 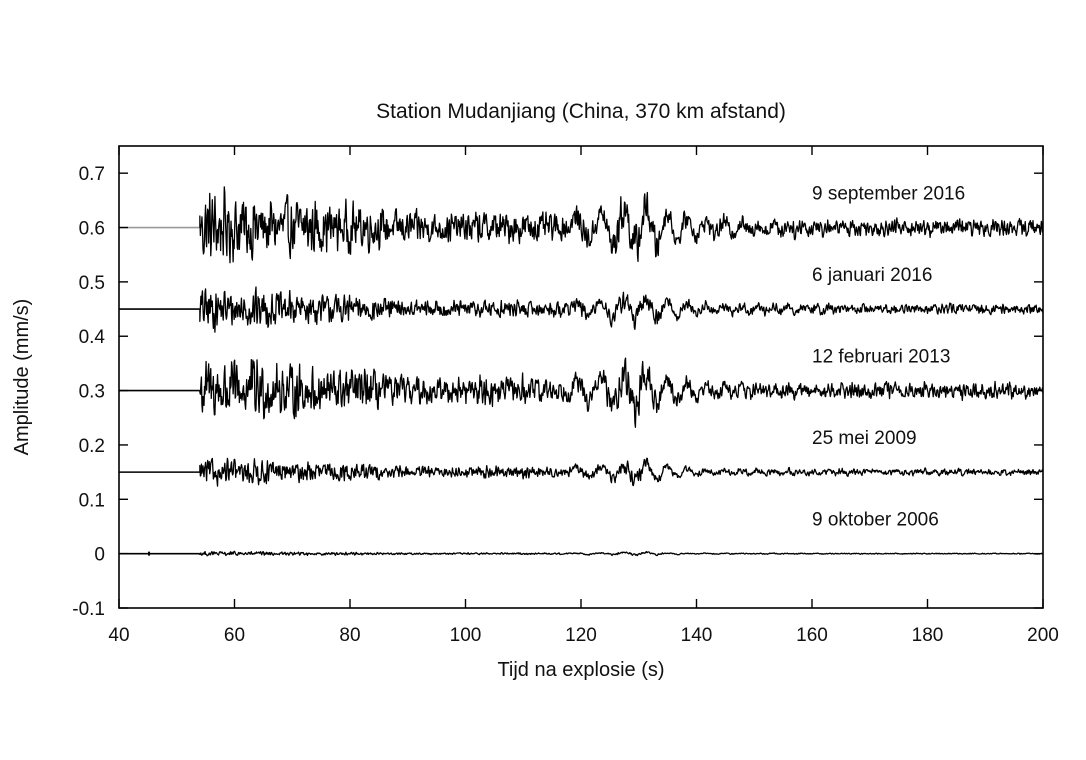 I want to click on y-tick-label: 0.6, so click(x=92, y=229).